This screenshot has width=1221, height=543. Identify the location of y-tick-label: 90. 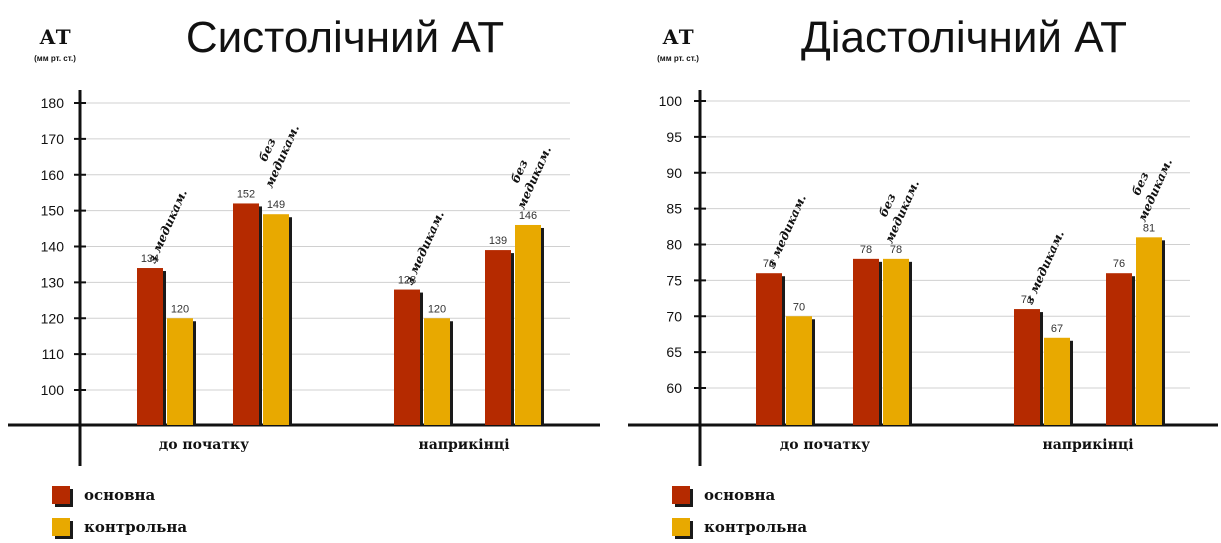
(674, 173).